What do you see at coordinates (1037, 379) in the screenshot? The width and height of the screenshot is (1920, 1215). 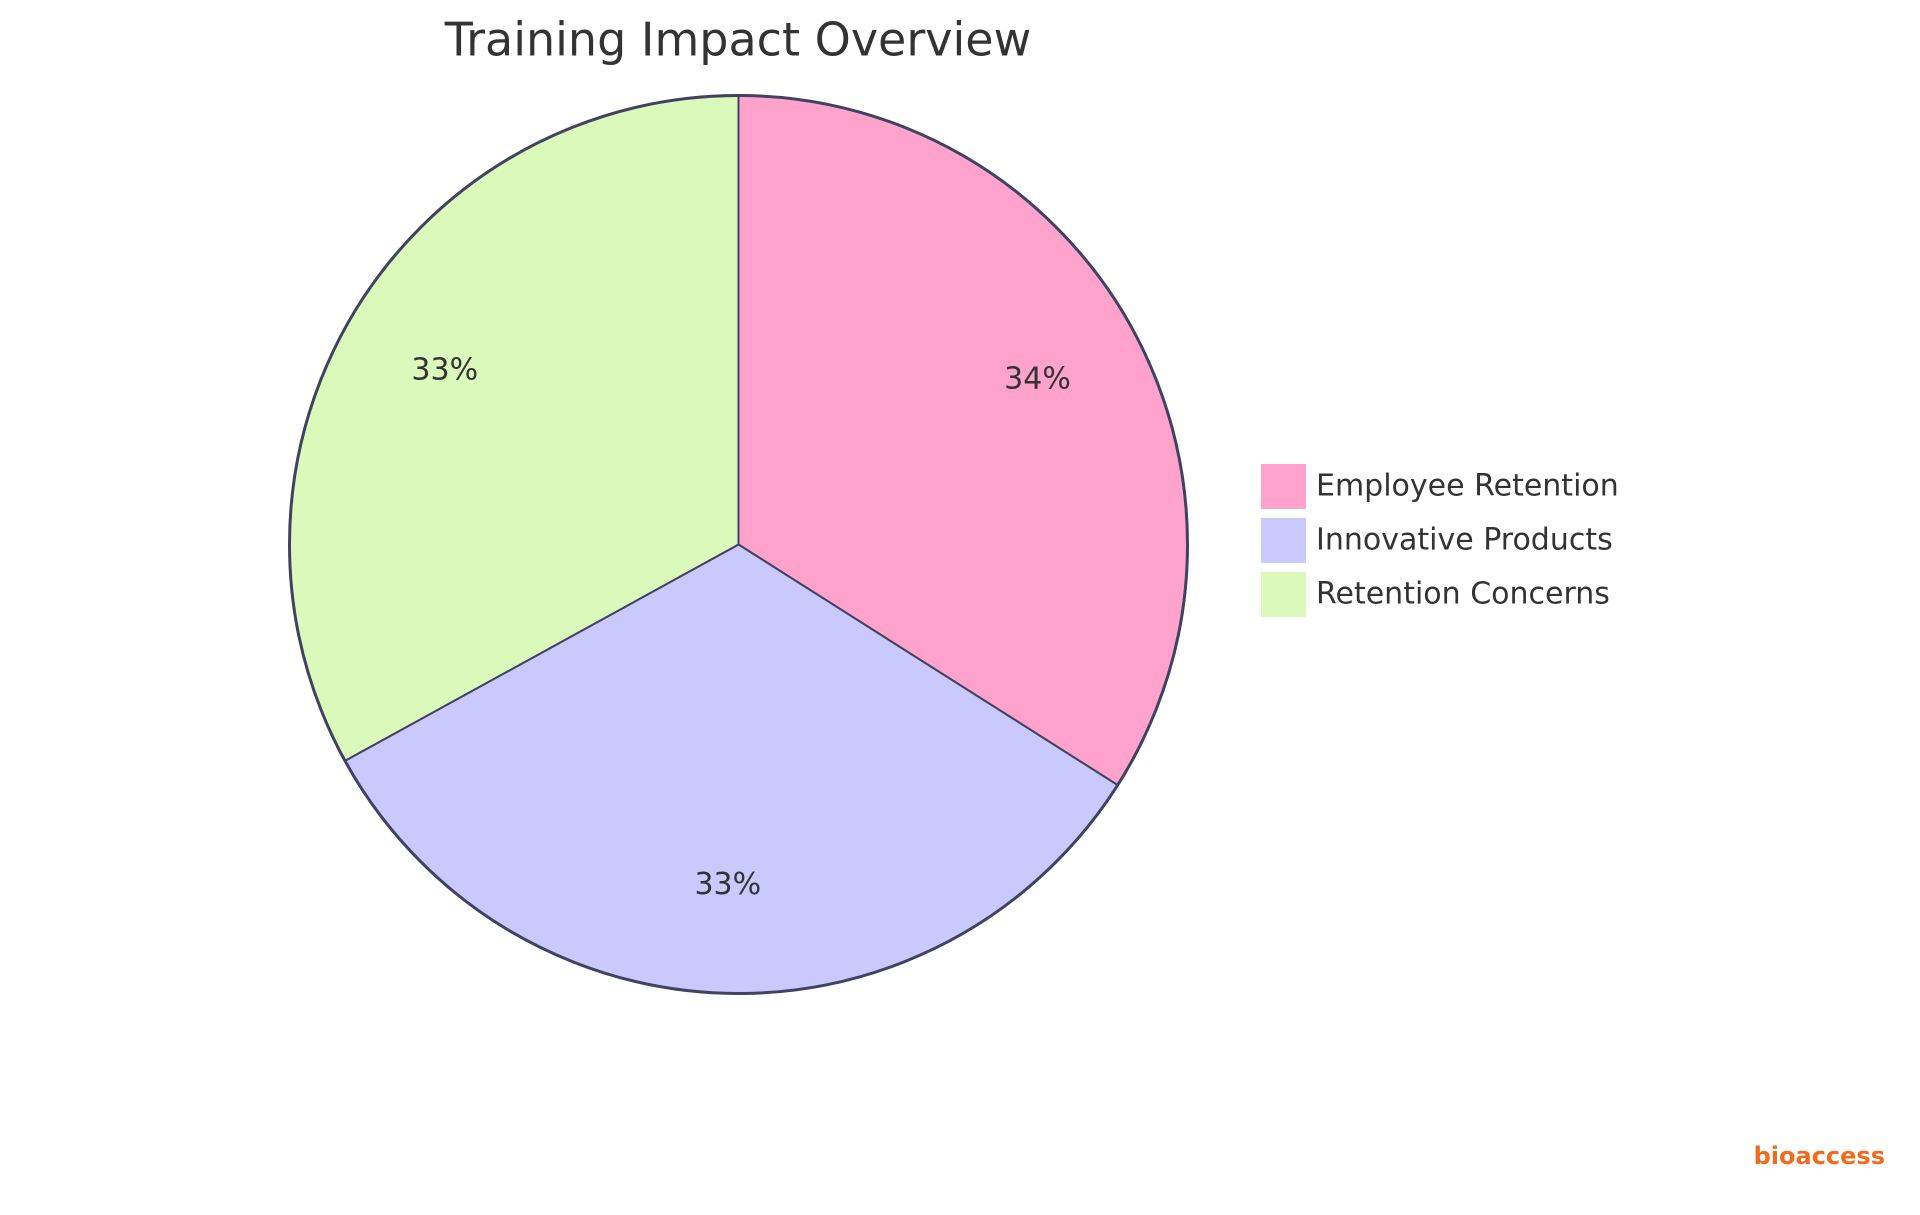 I see `slice-label: 34%` at bounding box center [1037, 379].